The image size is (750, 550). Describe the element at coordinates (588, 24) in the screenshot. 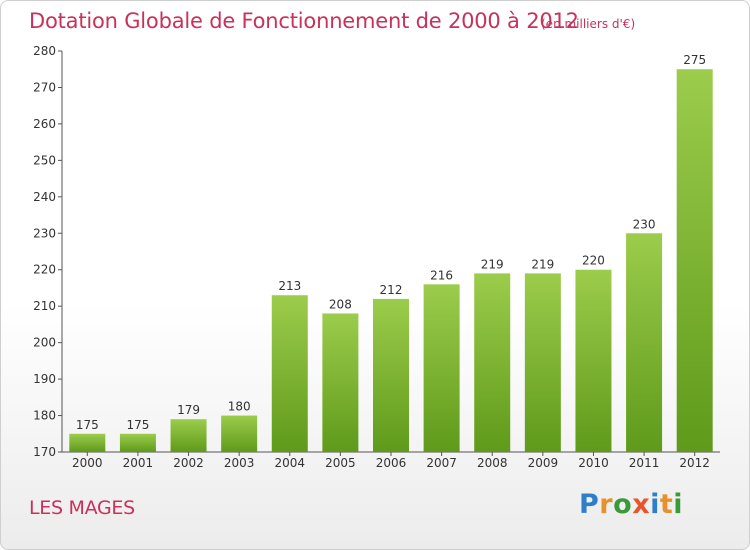

I see `chart-subtitle: (en milliers d'€)` at that location.